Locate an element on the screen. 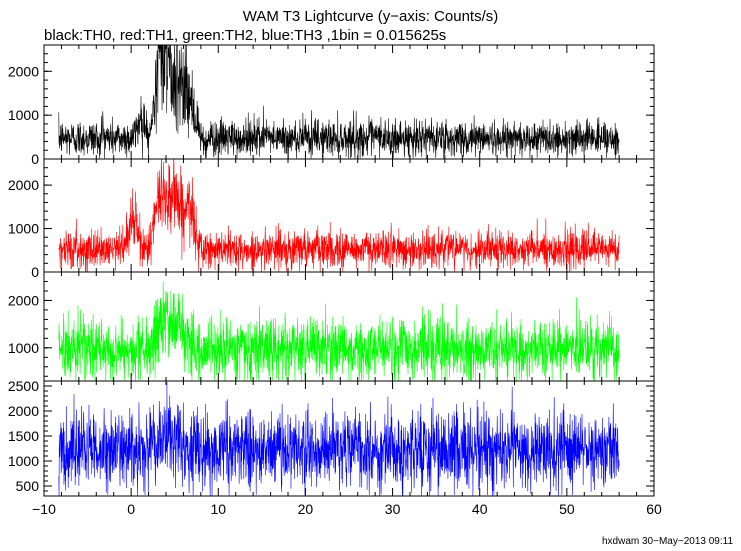 The height and width of the screenshot is (551, 741). generation-stamp: hxdwam 30−May−2013 09:11 is located at coordinates (667, 541).